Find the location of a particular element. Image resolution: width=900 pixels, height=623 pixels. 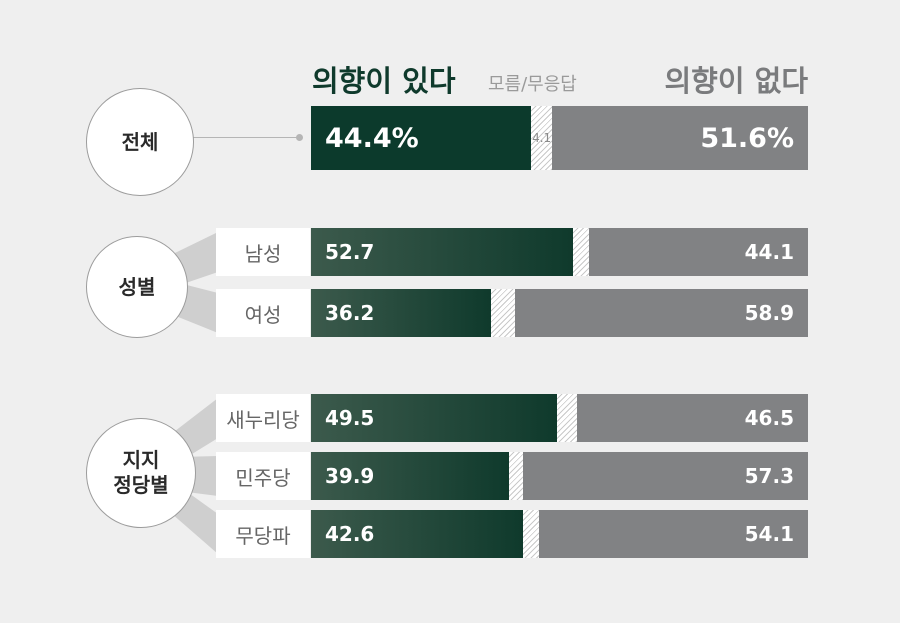

stacked-bar: 39.9 57.3 is located at coordinates (559, 476).